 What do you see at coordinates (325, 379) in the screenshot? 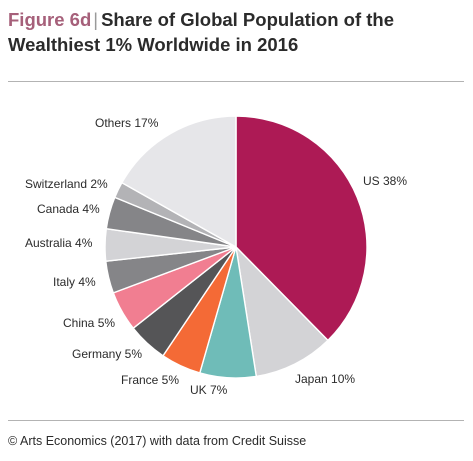
I see `slice-label-japan: Japan 10%` at bounding box center [325, 379].